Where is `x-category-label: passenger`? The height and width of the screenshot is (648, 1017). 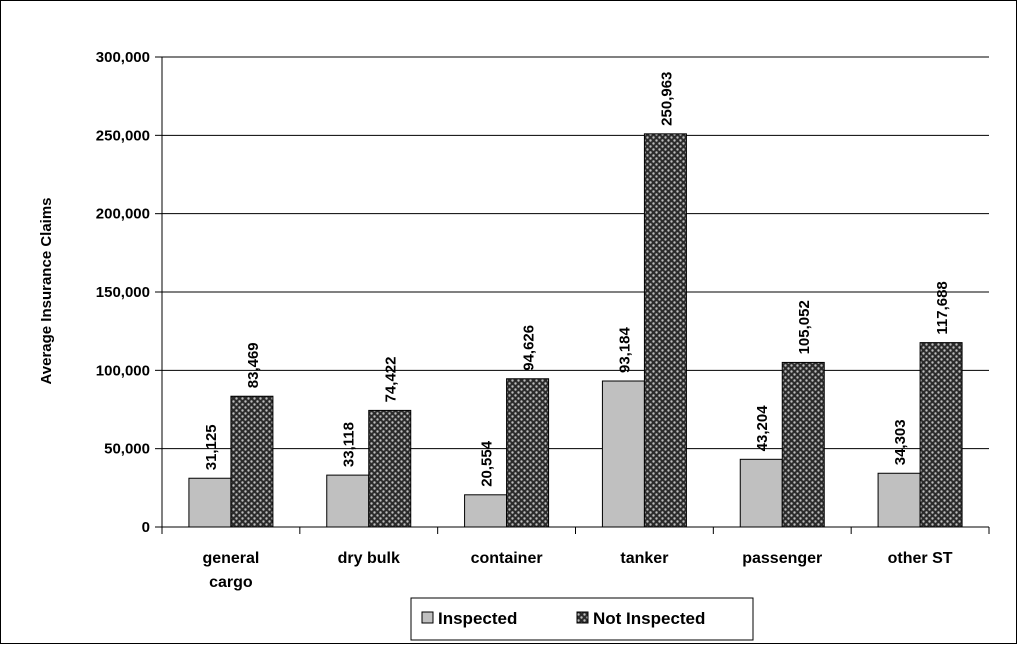 x-category-label: passenger is located at coordinates (782, 558).